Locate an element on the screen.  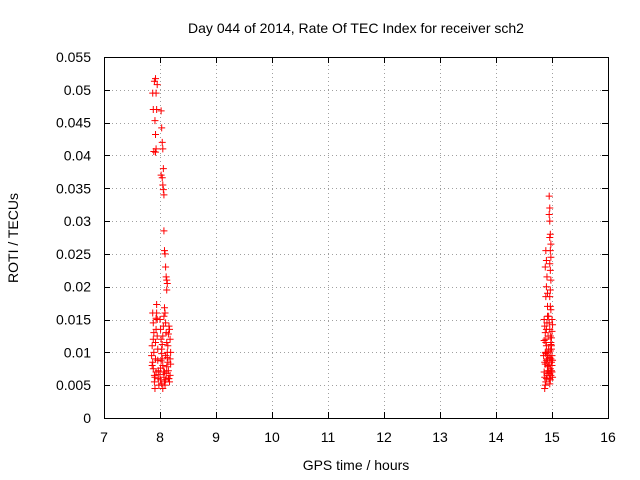
y-tick-label: 0.05 is located at coordinates (77, 90).